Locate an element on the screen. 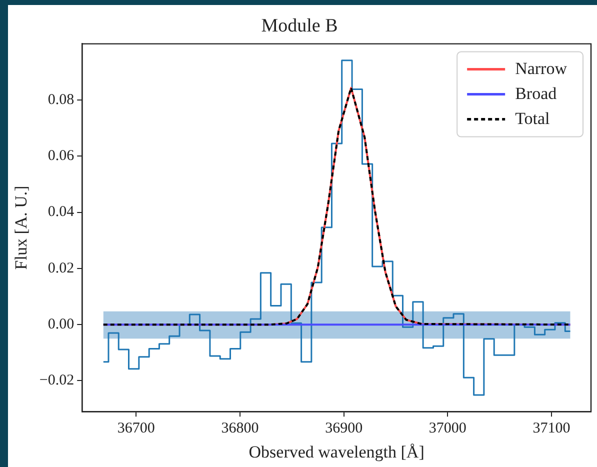 The image size is (597, 467). x-tick-label: 37000 is located at coordinates (447, 428).